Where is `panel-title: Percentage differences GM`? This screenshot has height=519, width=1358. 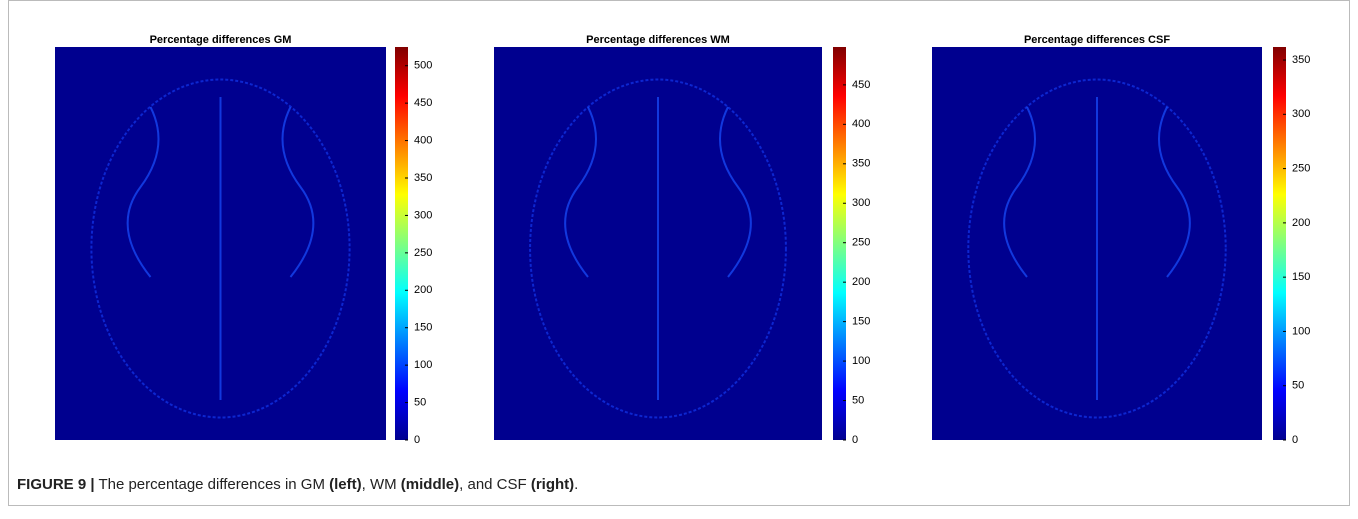 panel-title: Percentage differences GM is located at coordinates (221, 40).